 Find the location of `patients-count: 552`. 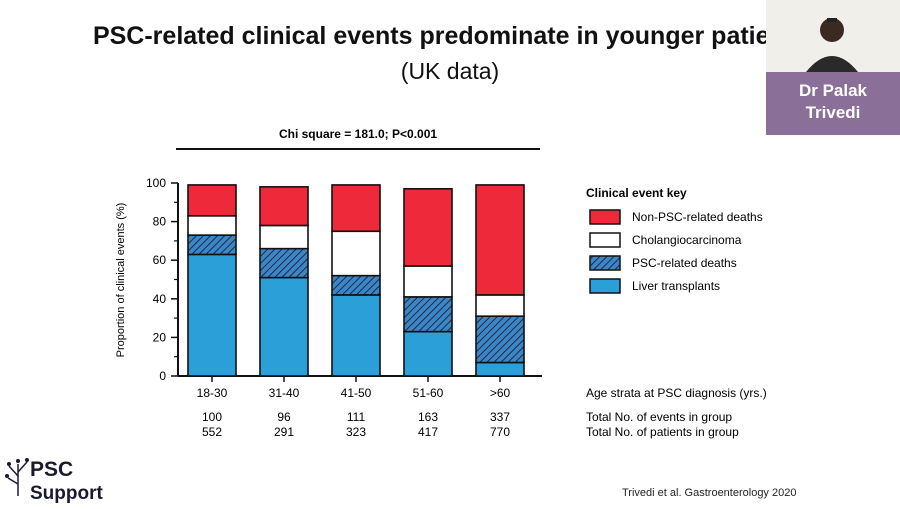

patients-count: 552 is located at coordinates (212, 432).